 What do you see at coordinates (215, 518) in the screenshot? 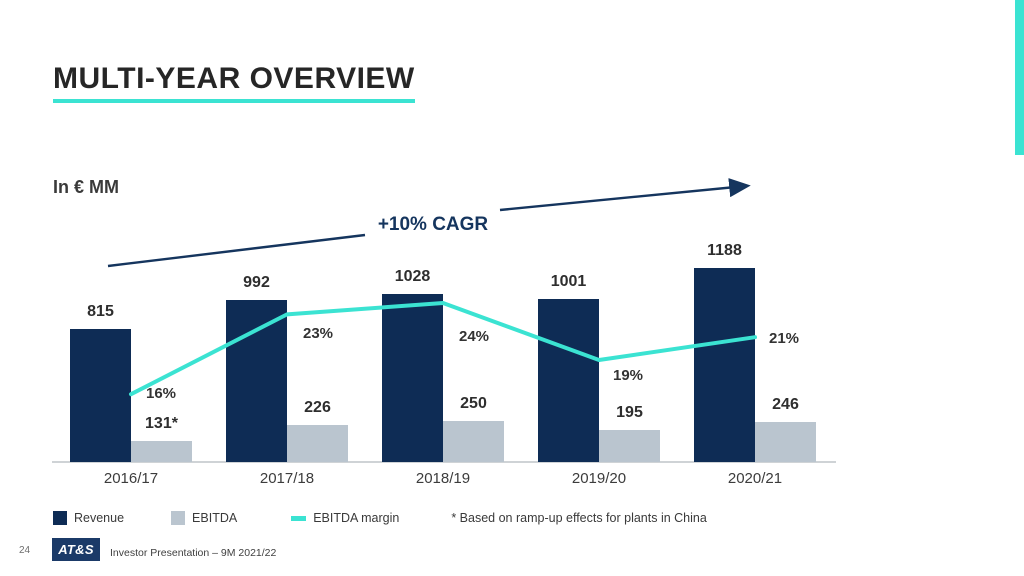
I see `legend-ebitda-label: EBITDA` at bounding box center [215, 518].